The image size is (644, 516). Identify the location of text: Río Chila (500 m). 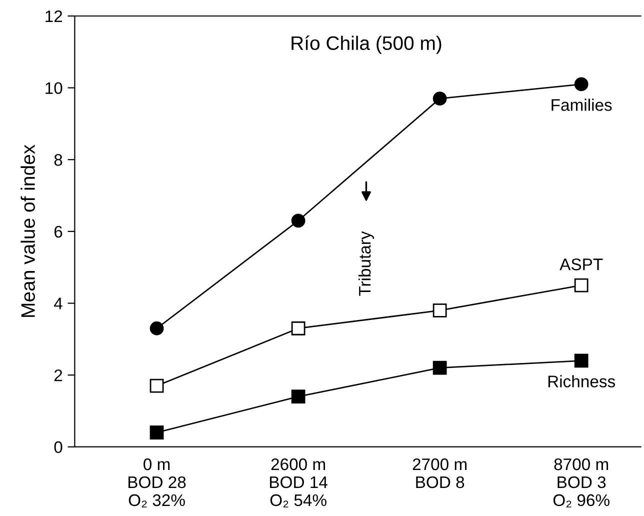
(367, 45).